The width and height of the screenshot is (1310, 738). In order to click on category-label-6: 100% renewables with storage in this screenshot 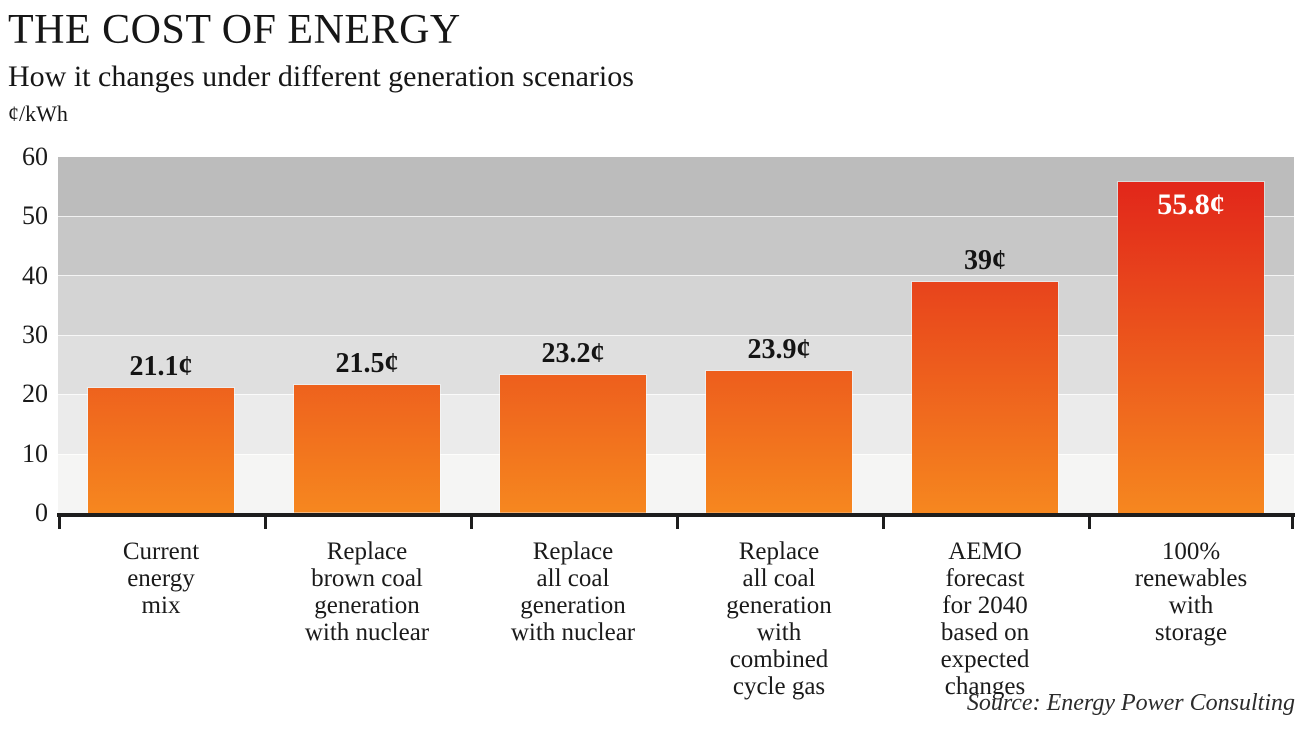, I will do `click(1191, 592)`.